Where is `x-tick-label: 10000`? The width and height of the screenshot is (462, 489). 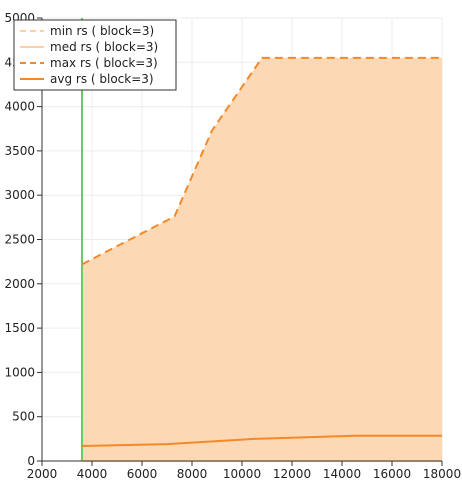
x-tick-label: 10000 is located at coordinates (242, 474).